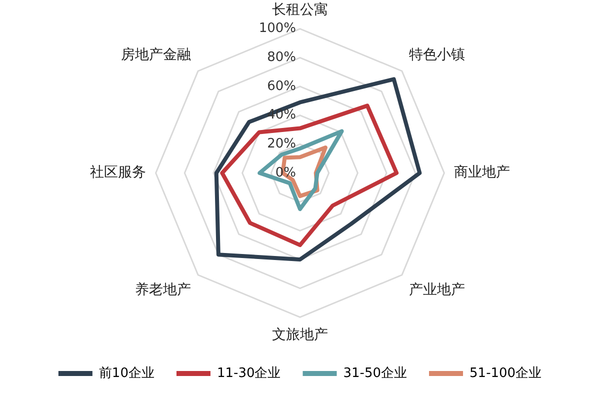 The height and width of the screenshot is (394, 600). Describe the element at coordinates (281, 144) in the screenshot. I see `y-tick-label: 20%` at that location.